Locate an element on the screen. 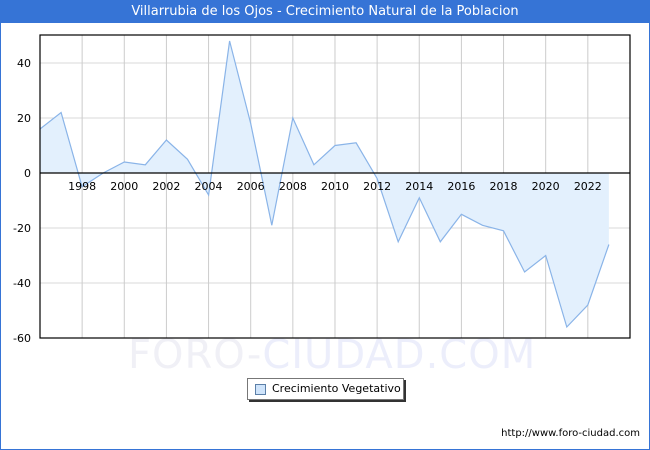 This screenshot has width=650, height=450. y-tick-label: -20 is located at coordinates (22, 228).